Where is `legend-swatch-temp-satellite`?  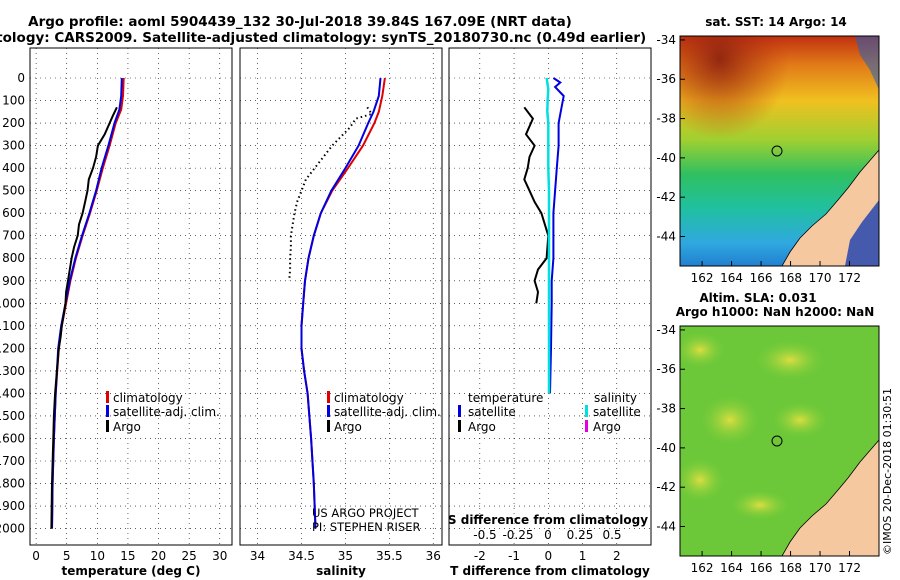 legend-swatch-temp-satellite is located at coordinates (459, 411).